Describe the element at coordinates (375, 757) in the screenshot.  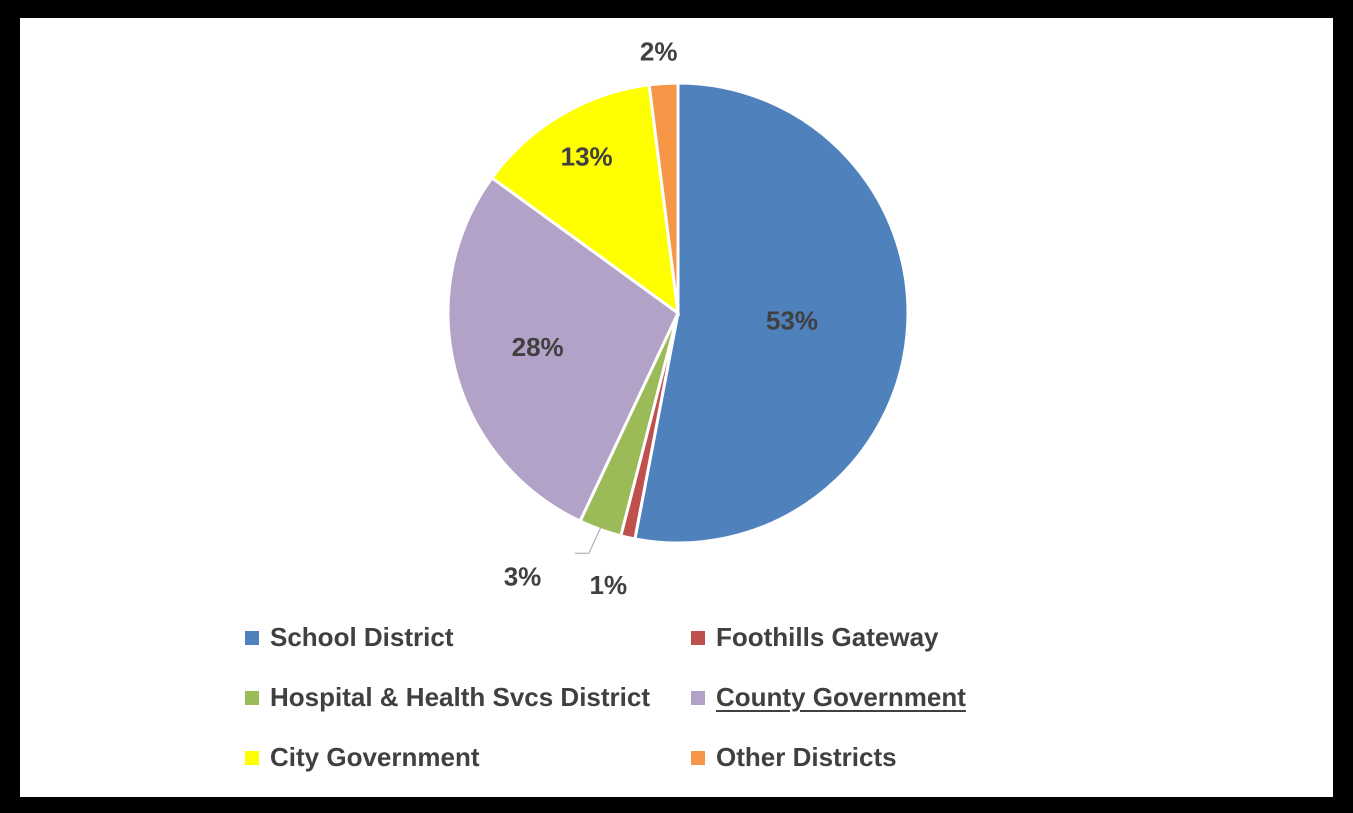
I see `legend-label-city-government: City Government` at that location.